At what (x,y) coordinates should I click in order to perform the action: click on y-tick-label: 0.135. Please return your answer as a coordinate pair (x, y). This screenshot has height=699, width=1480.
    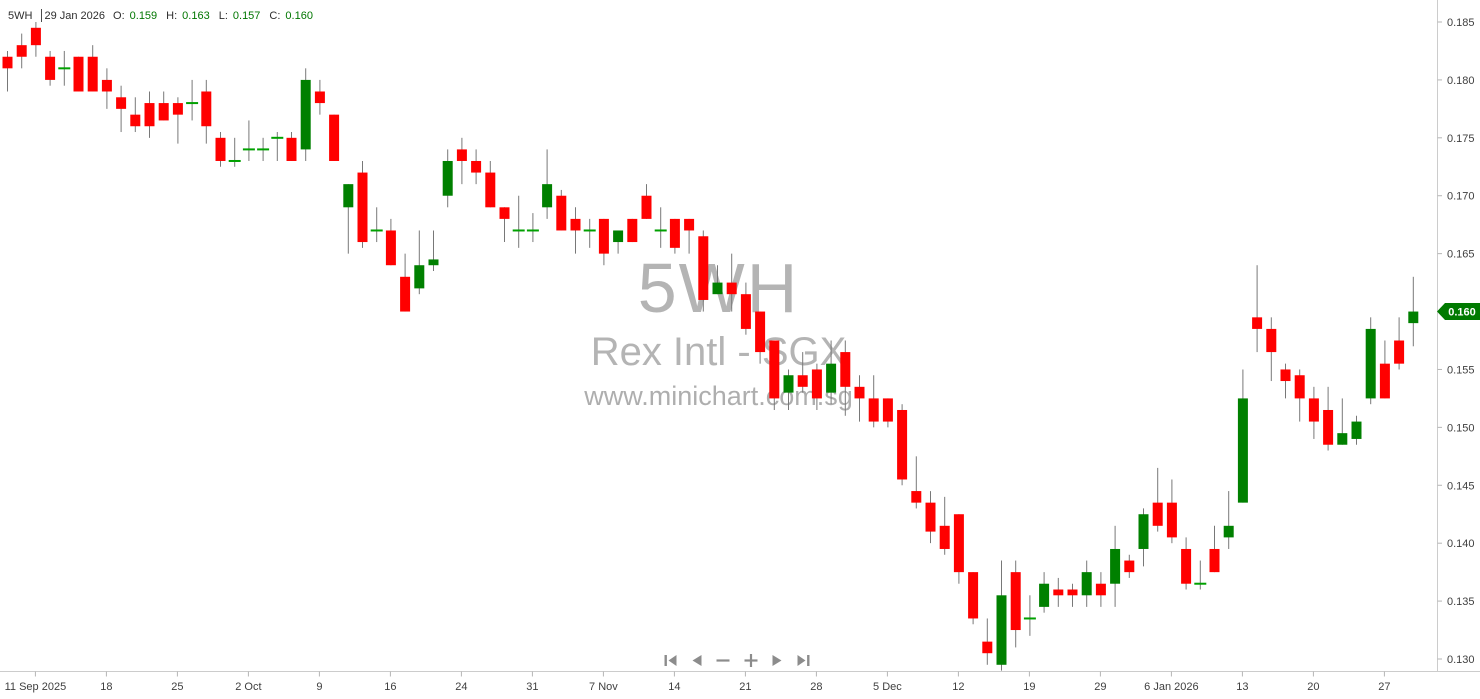
    Looking at the image, I should click on (1461, 602).